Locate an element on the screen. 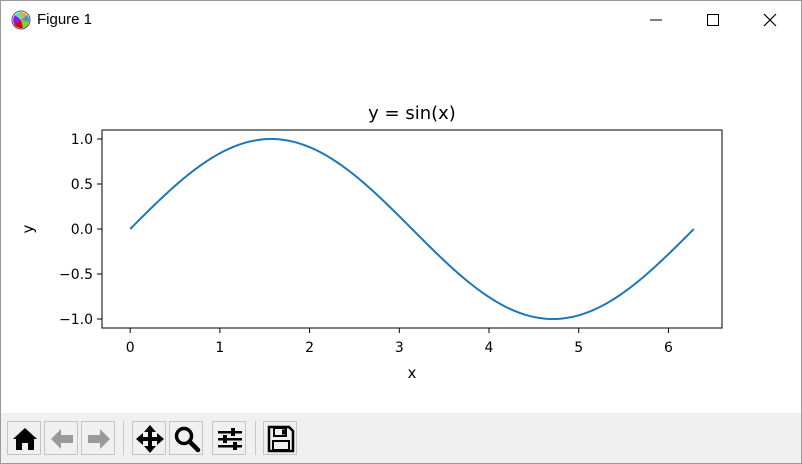 The height and width of the screenshot is (464, 802). move-icon is located at coordinates (150, 439).